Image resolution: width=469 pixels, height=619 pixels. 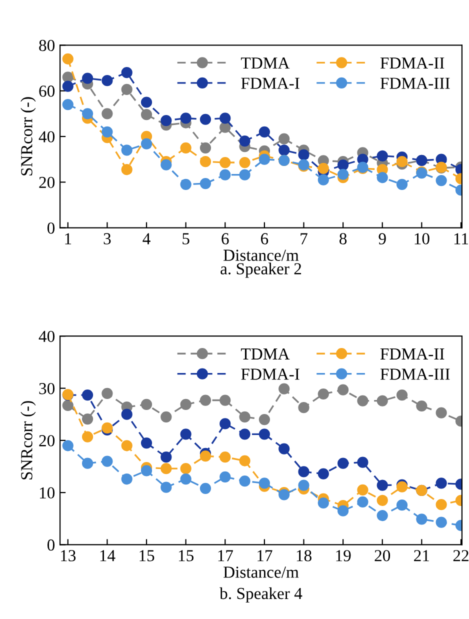 I want to click on x-tick-label: 1, so click(x=68, y=238).